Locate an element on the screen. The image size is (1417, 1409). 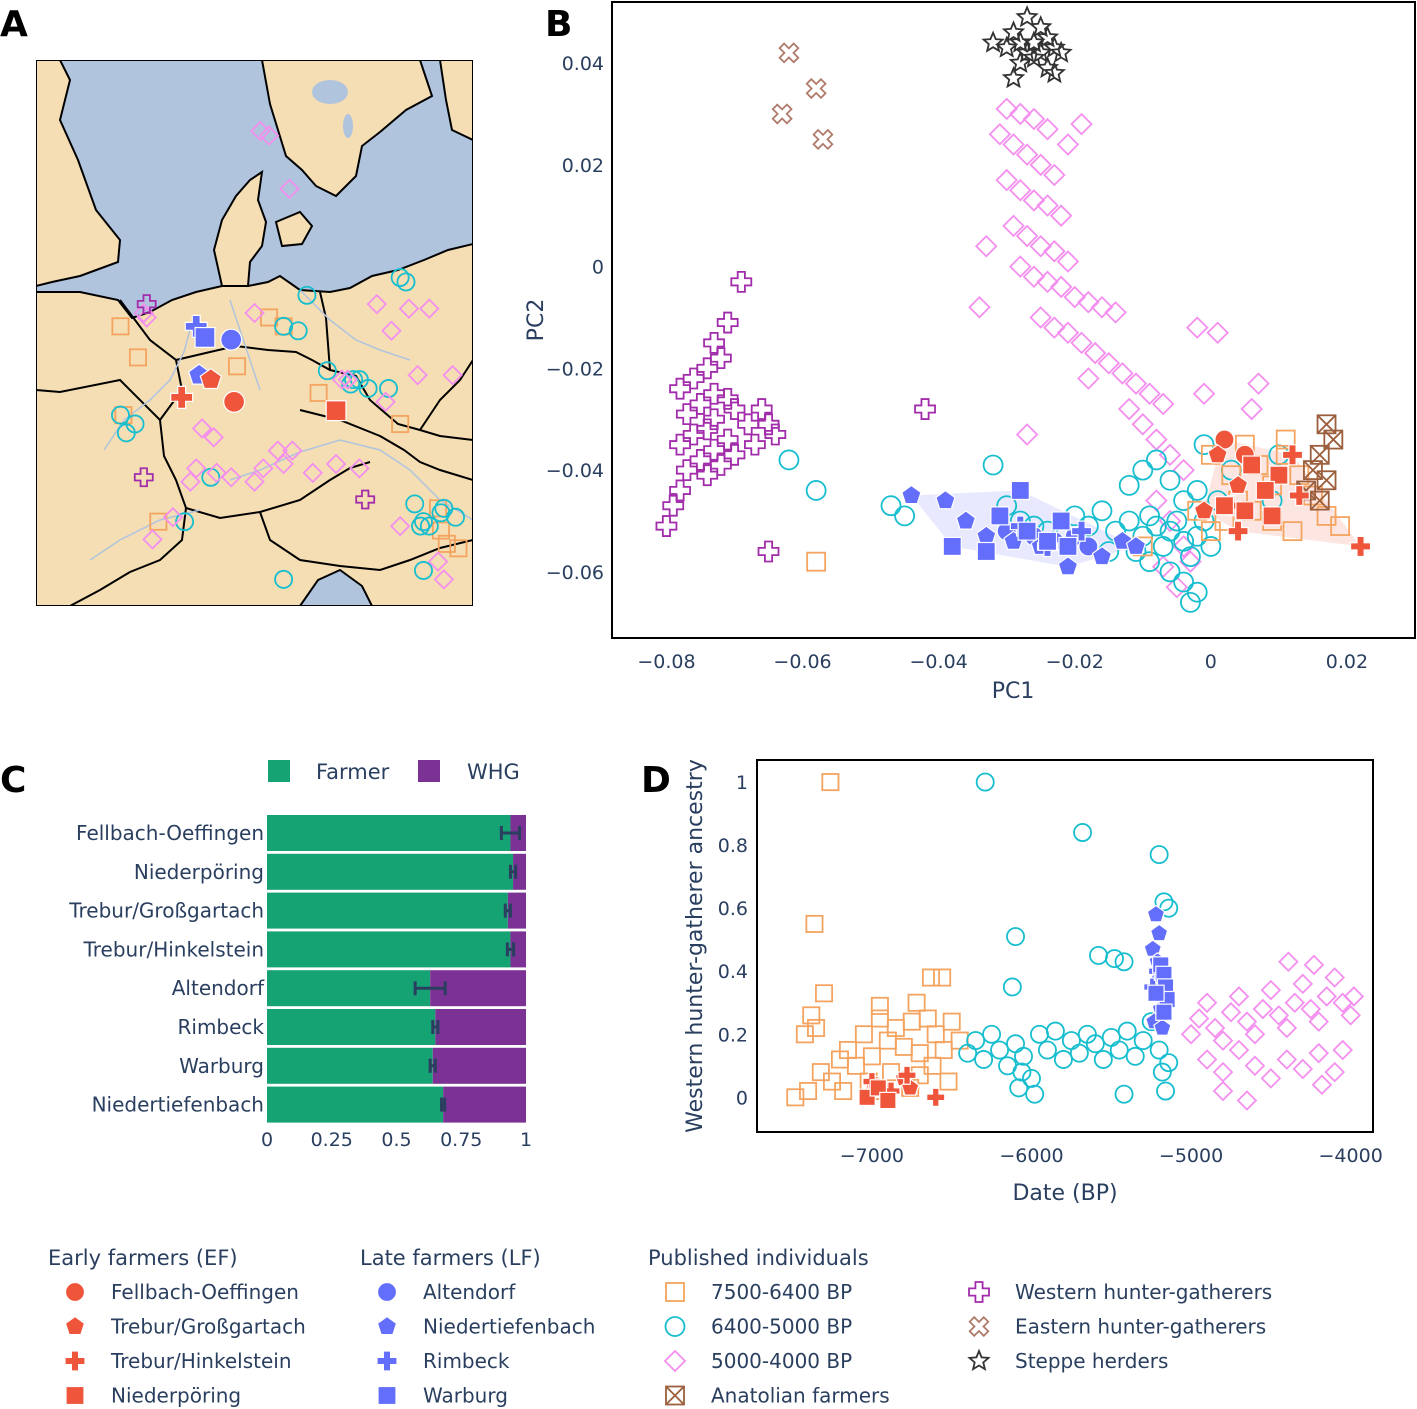
time-x-tick-label: −5000 is located at coordinates (1191, 1156).